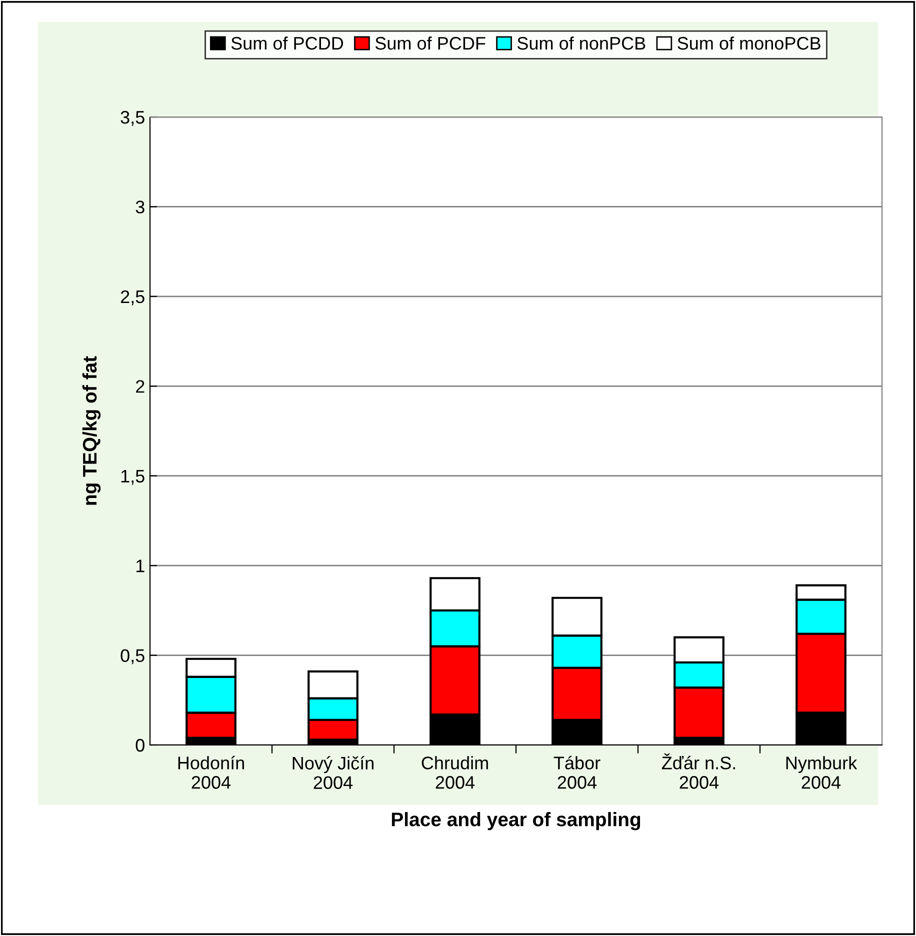 Image resolution: width=916 pixels, height=936 pixels. Describe the element at coordinates (140, 745) in the screenshot. I see `y-tick-label: 0` at that location.